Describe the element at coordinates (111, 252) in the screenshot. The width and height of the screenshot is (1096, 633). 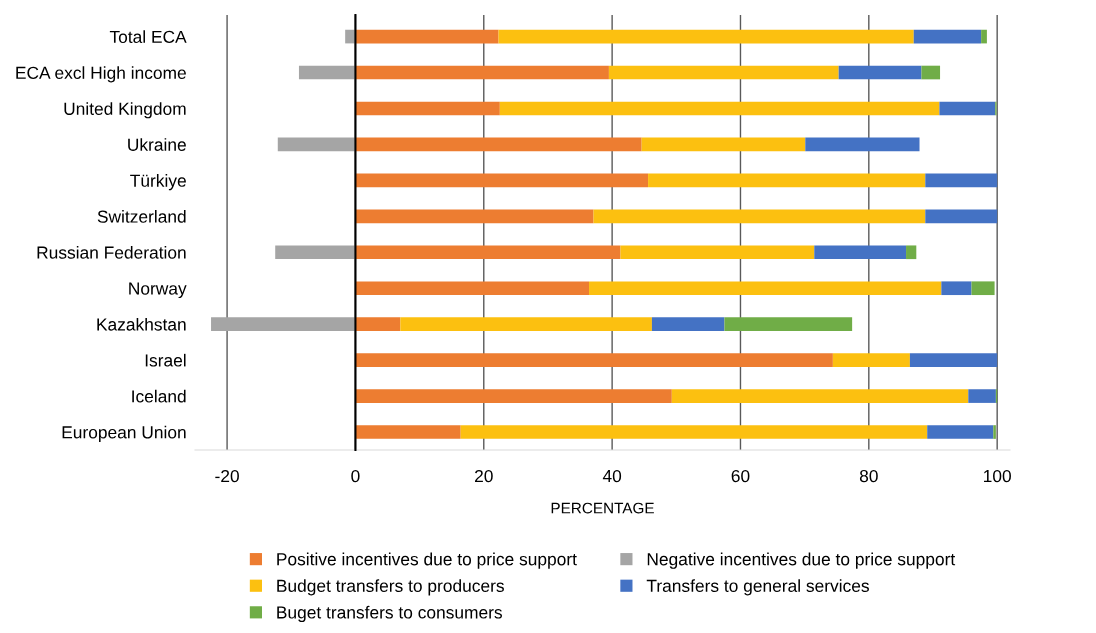
I see `y-tick-label: Russian Federation` at that location.